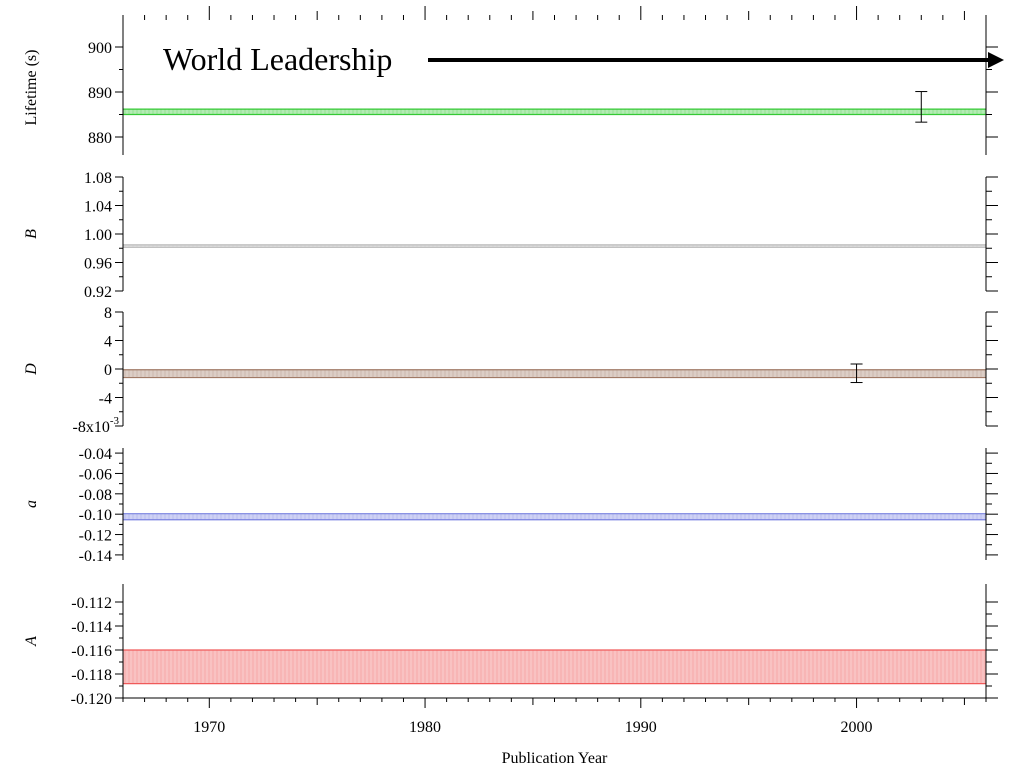 The height and width of the screenshot is (773, 1024). What do you see at coordinates (91, 627) in the screenshot?
I see `y-tick-label: -0.114` at bounding box center [91, 627].